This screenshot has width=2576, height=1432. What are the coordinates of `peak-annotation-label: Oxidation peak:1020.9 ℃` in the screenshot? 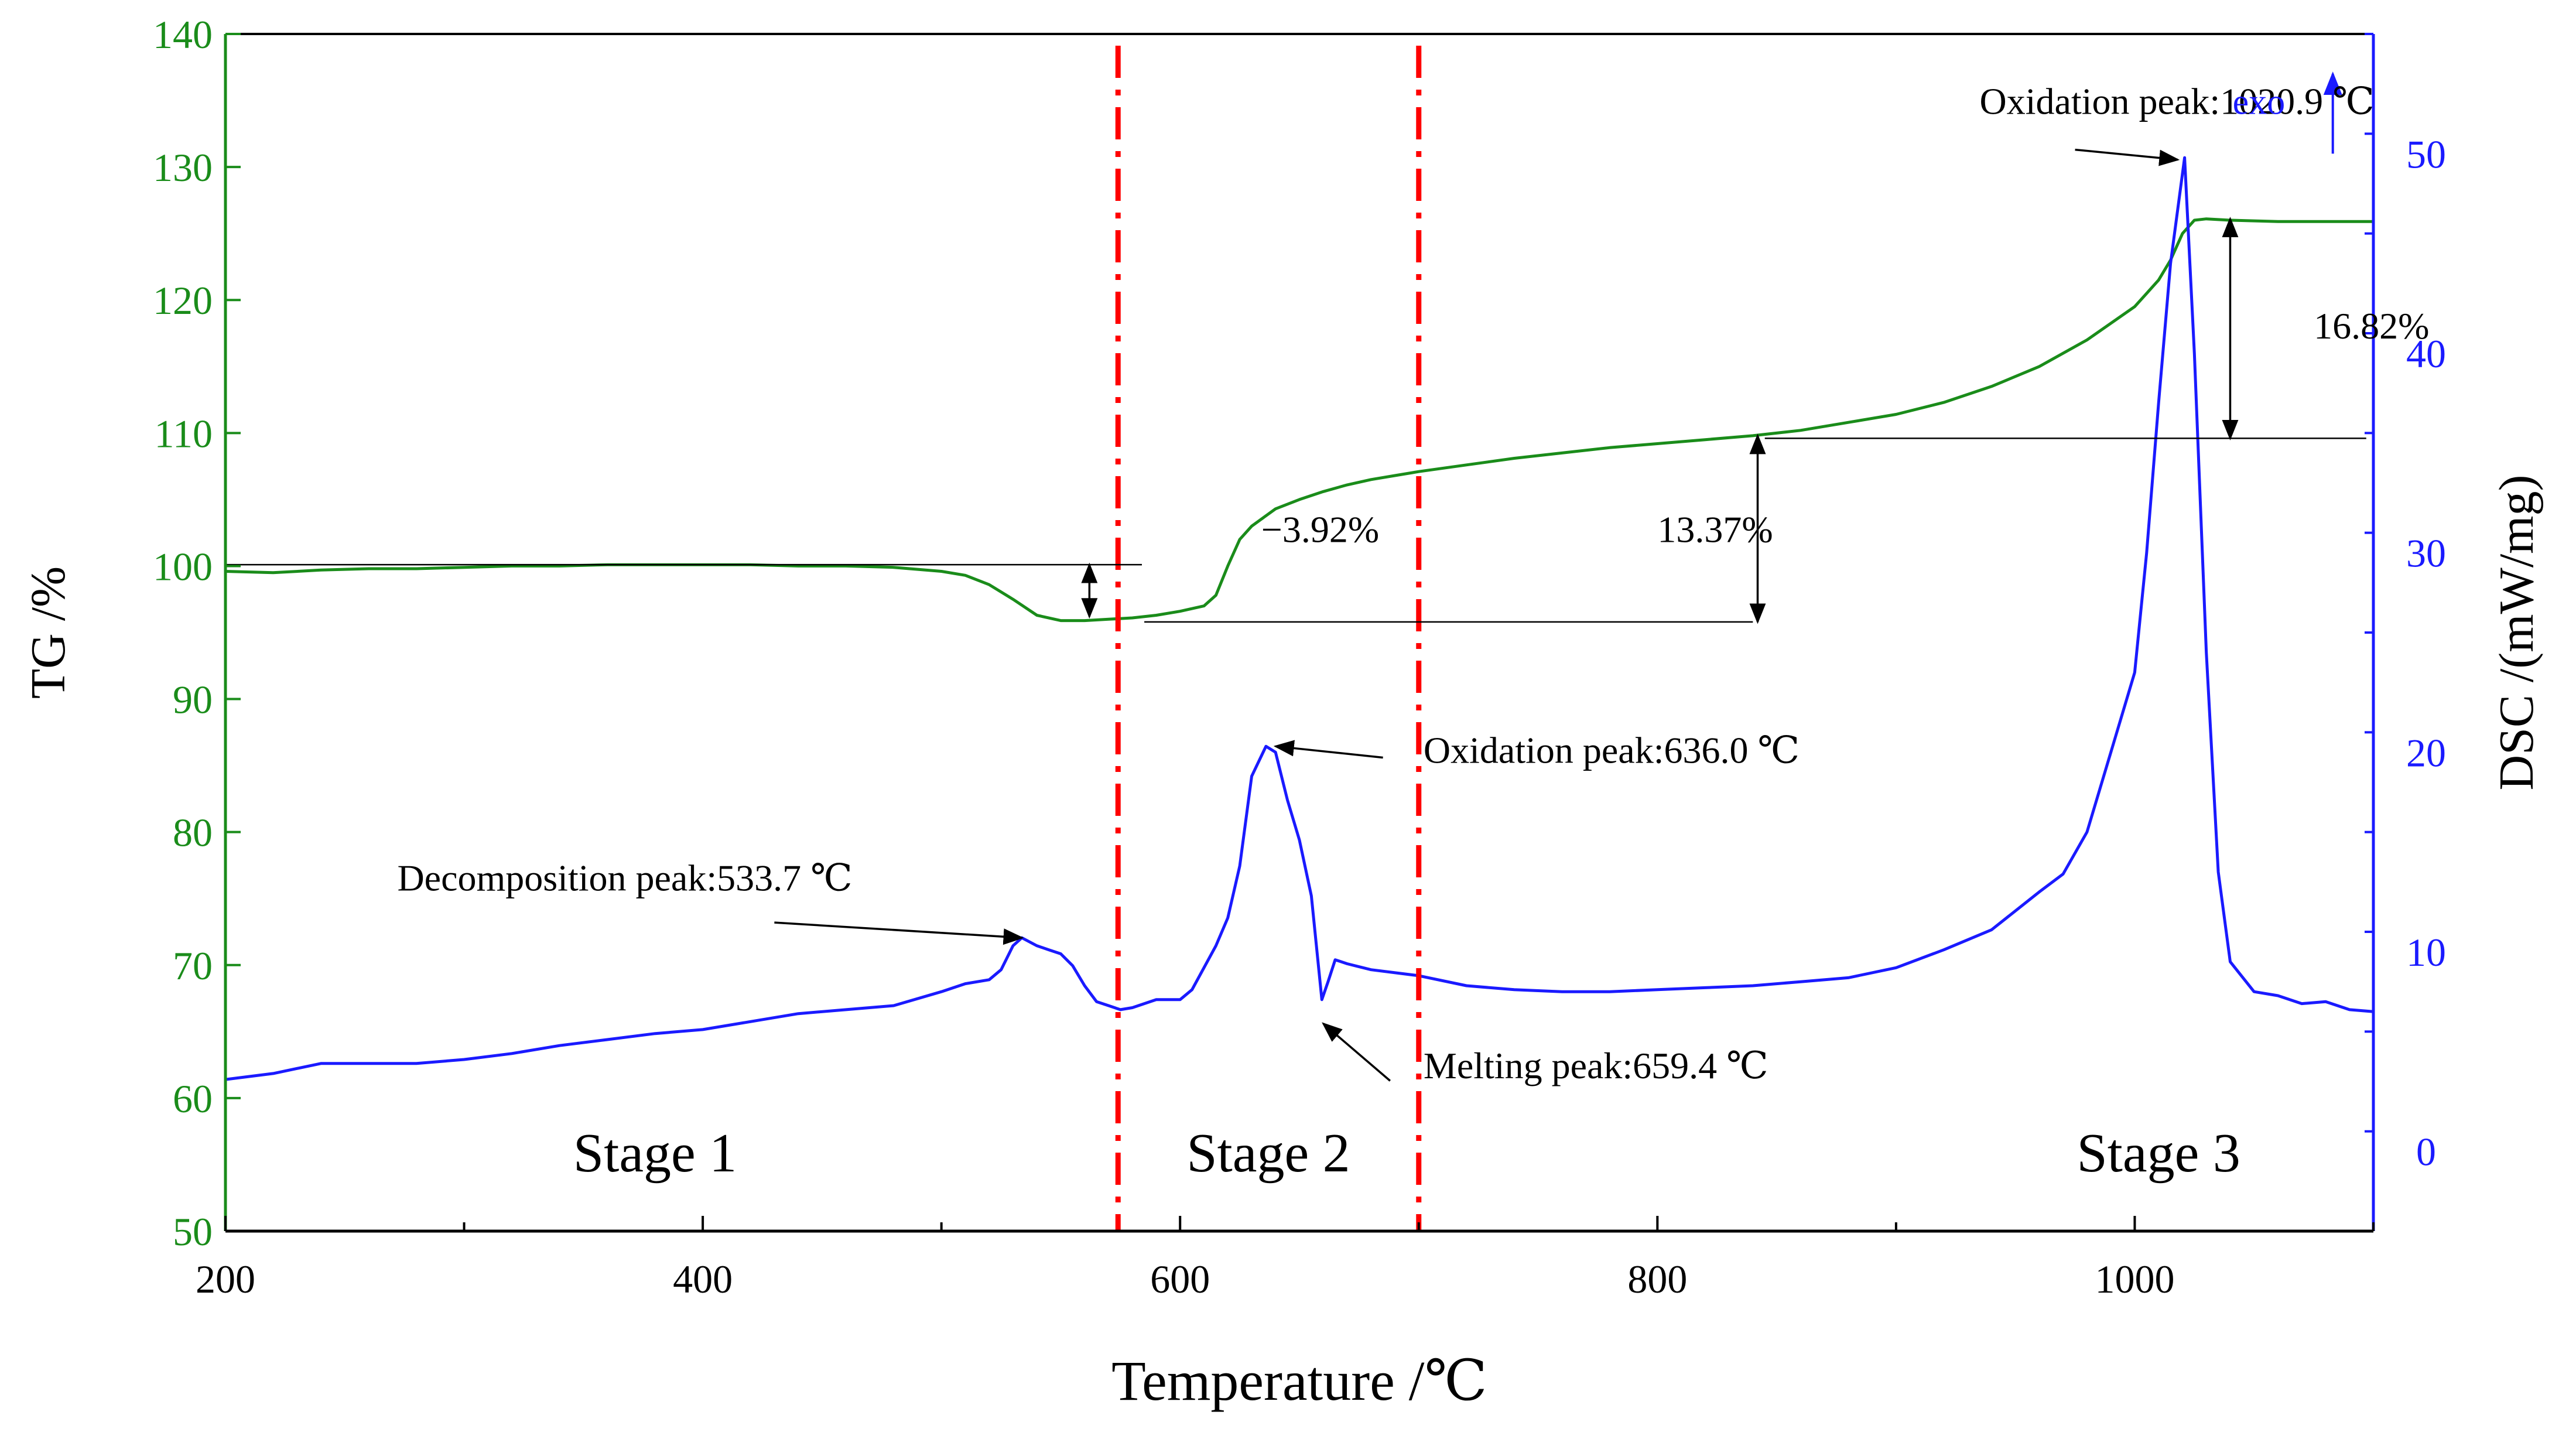 It's located at (2177, 101).